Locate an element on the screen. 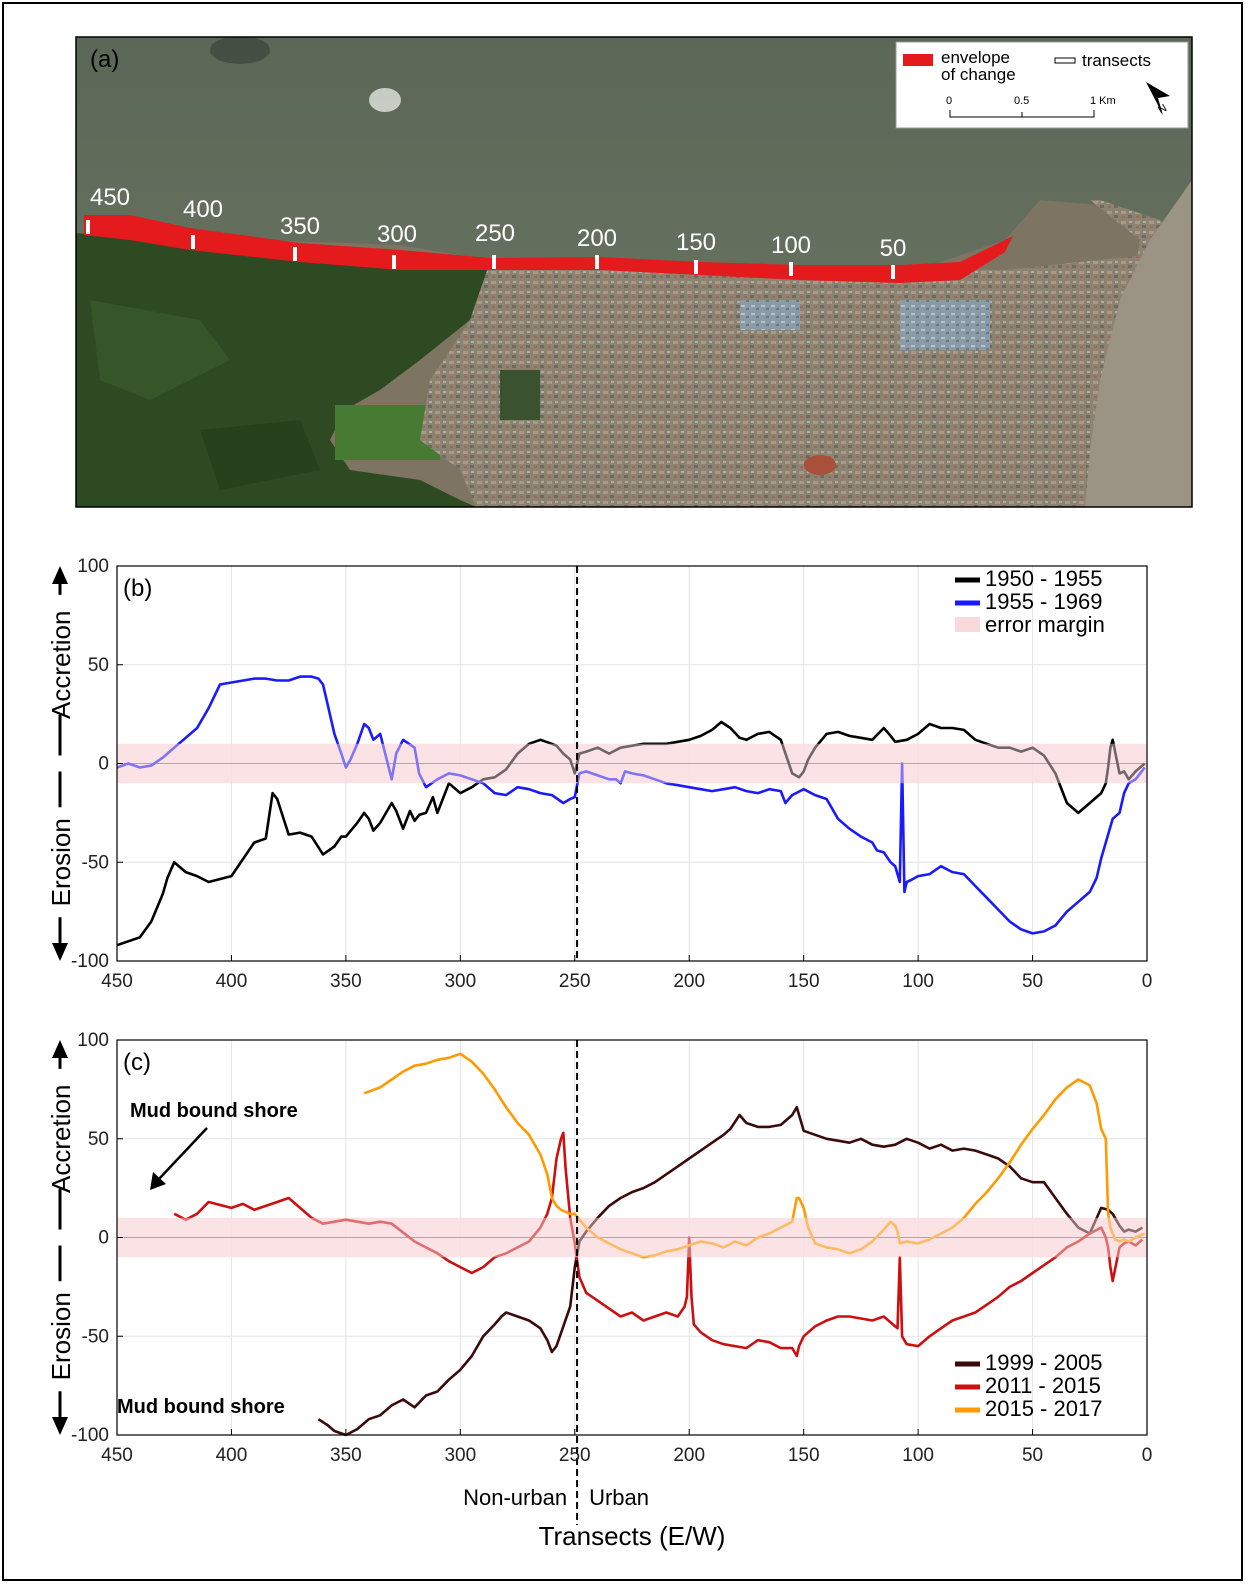  xtick-label: 300 is located at coordinates (460, 1455).